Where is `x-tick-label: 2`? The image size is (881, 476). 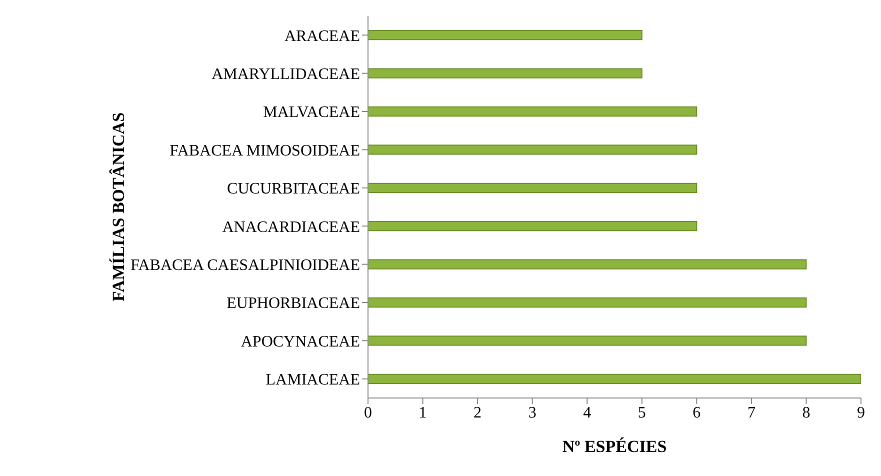 x-tick-label: 2 is located at coordinates (478, 413).